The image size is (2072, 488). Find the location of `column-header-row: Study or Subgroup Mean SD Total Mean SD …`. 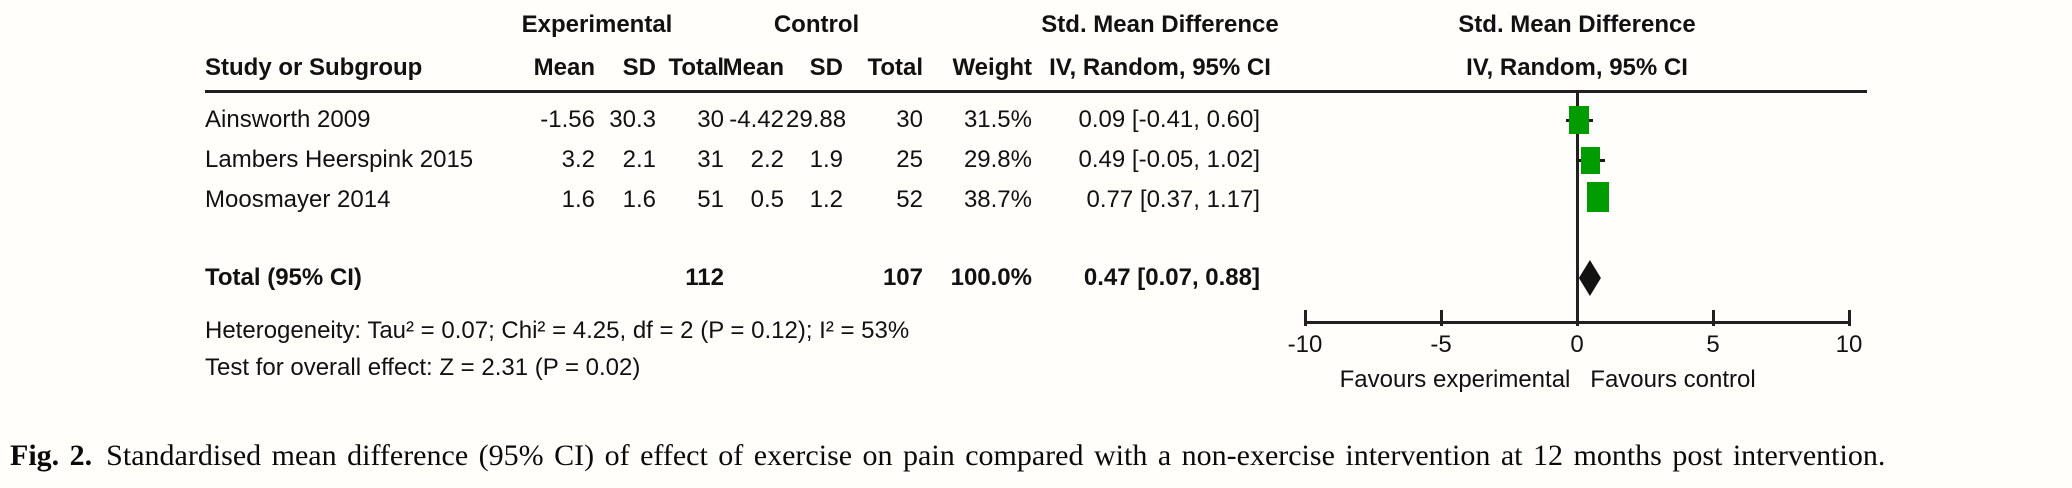

column-header-row: Study or Subgroup Mean SD Total Mean SD … is located at coordinates (1036, 68).